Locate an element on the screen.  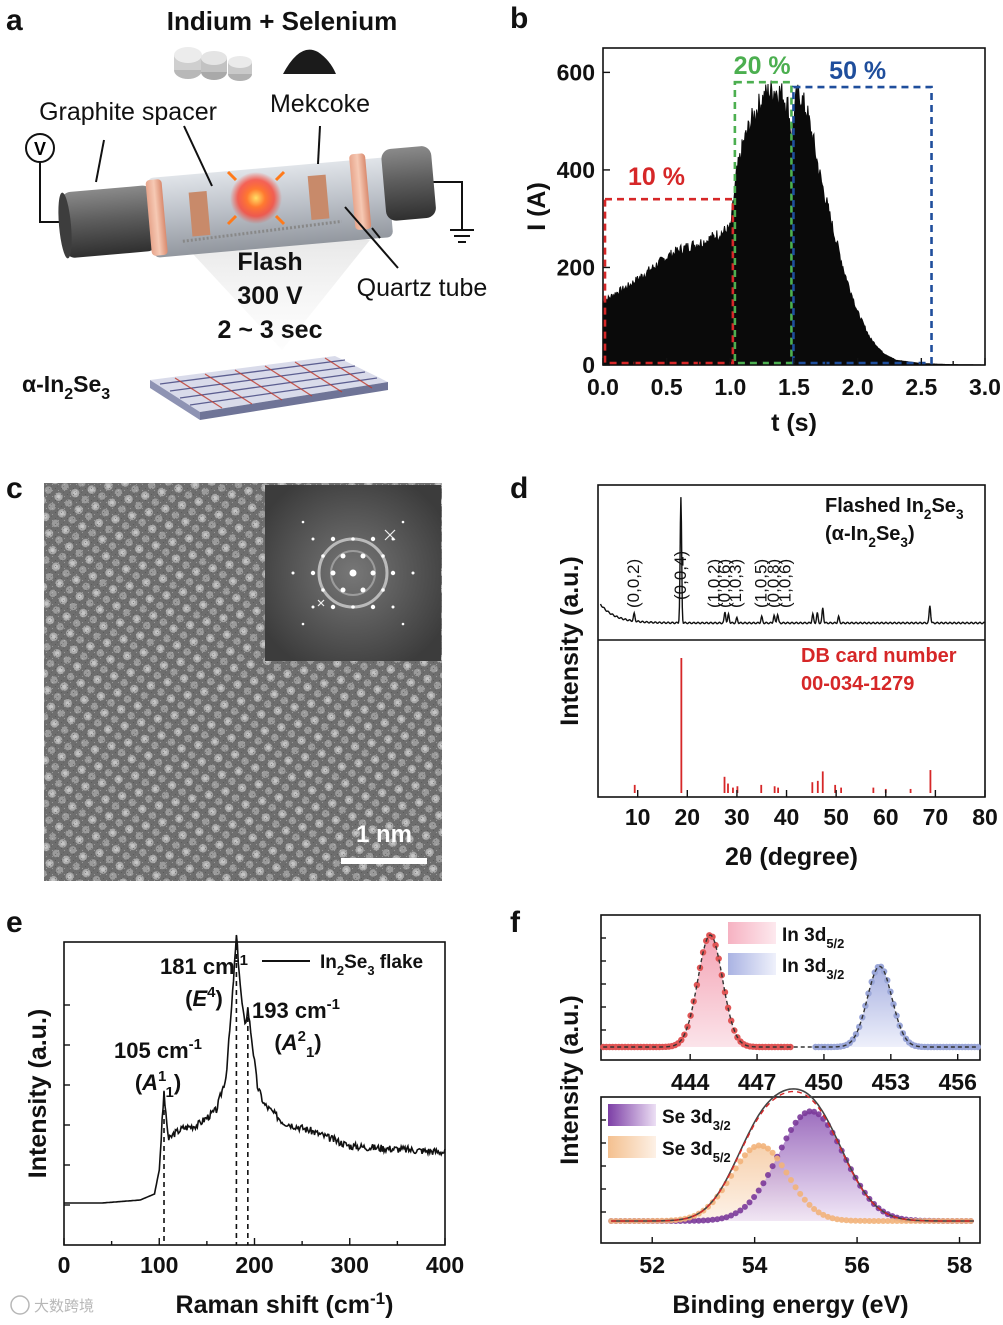
hkl-label: (1,0,6) is located at coordinates (785, 583).